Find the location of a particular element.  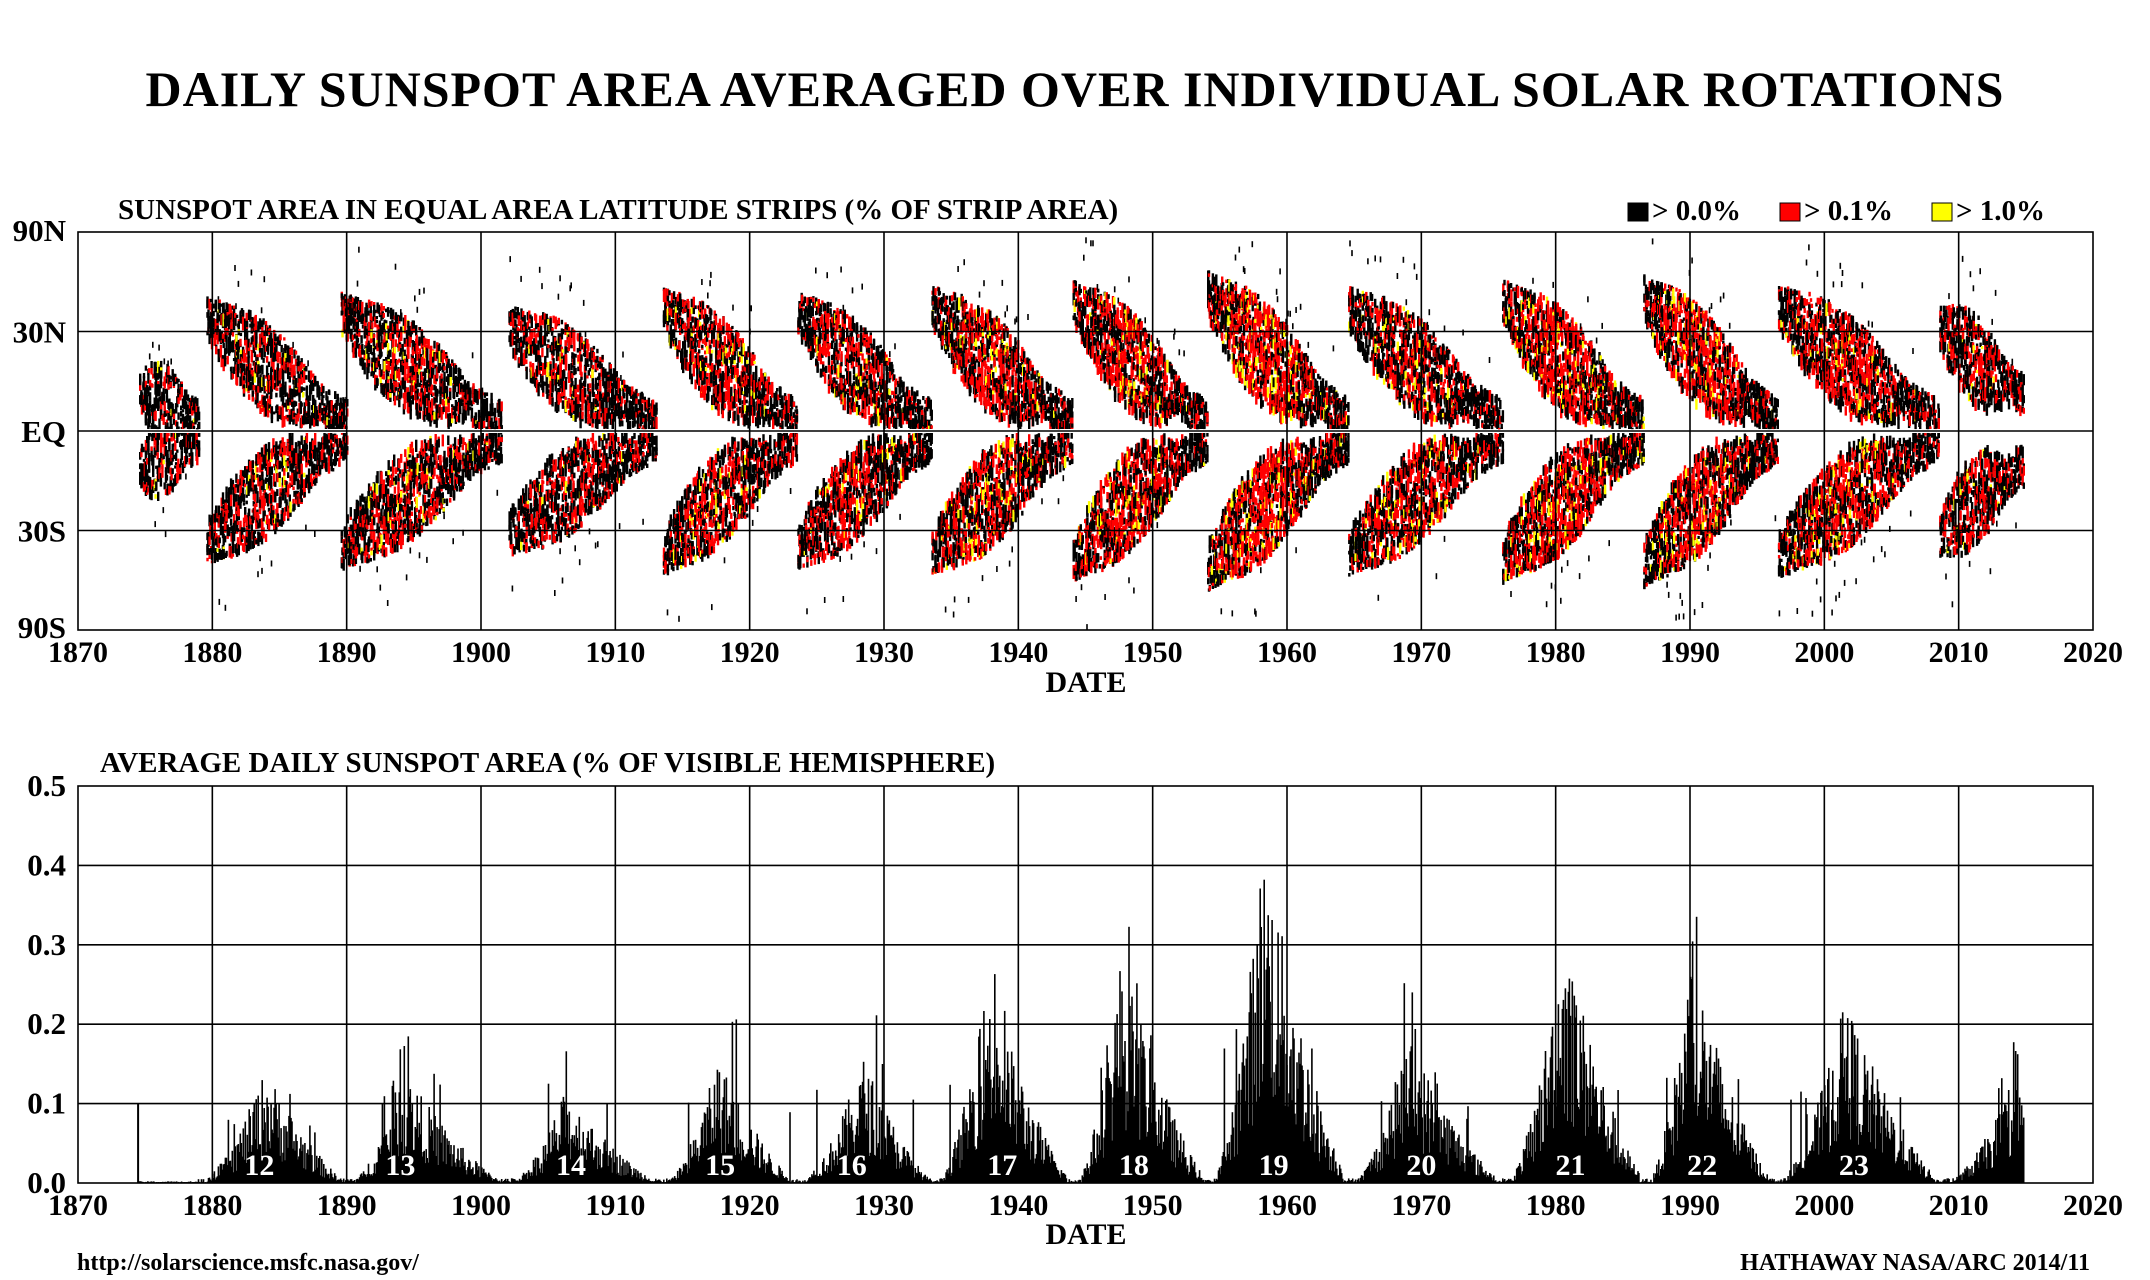

legend-swatch is located at coordinates (1790, 212).